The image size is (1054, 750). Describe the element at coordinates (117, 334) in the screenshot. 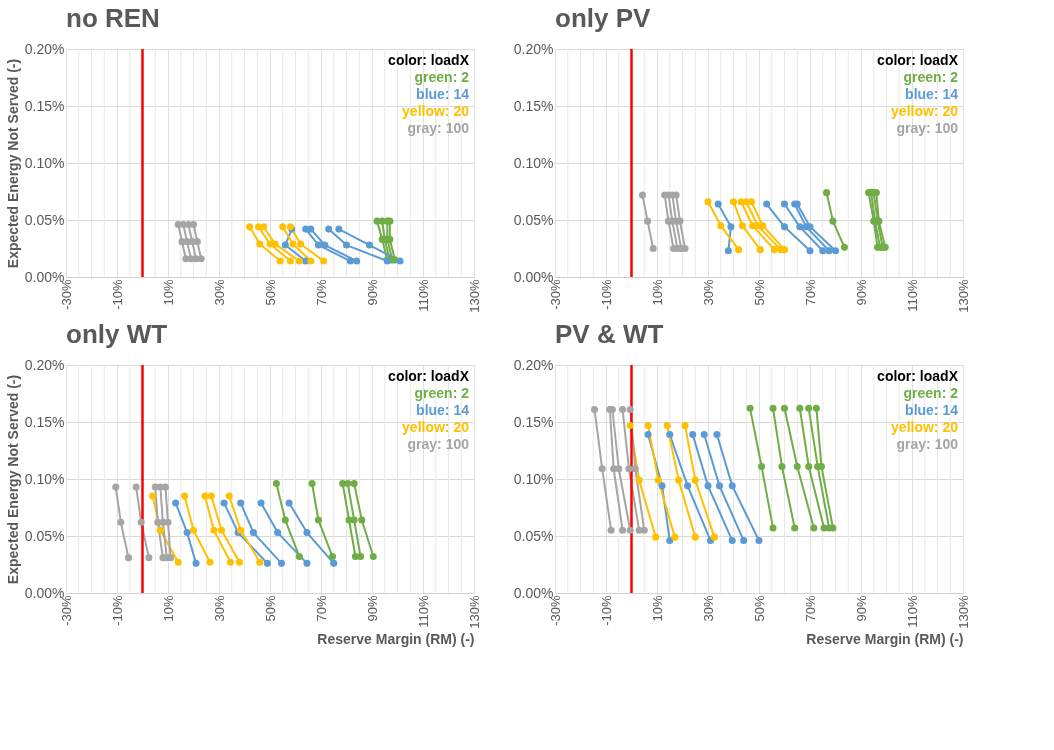

I see `chart-title: only WT` at that location.